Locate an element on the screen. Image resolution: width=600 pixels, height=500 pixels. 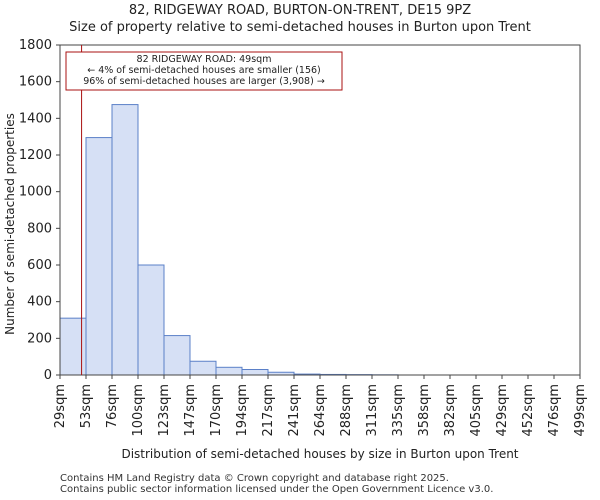
y-tick-label: 800 is located at coordinates (39, 228).